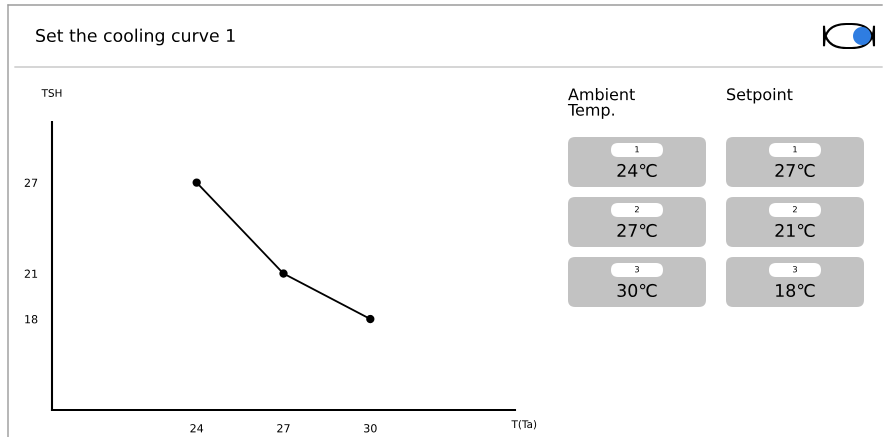  I want to click on y-tick-label: 27, so click(31, 182).